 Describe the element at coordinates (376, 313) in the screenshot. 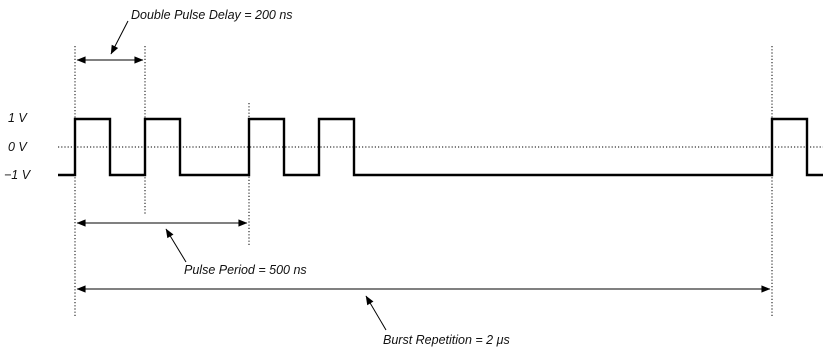

I see `burst-repetition-leader` at that location.